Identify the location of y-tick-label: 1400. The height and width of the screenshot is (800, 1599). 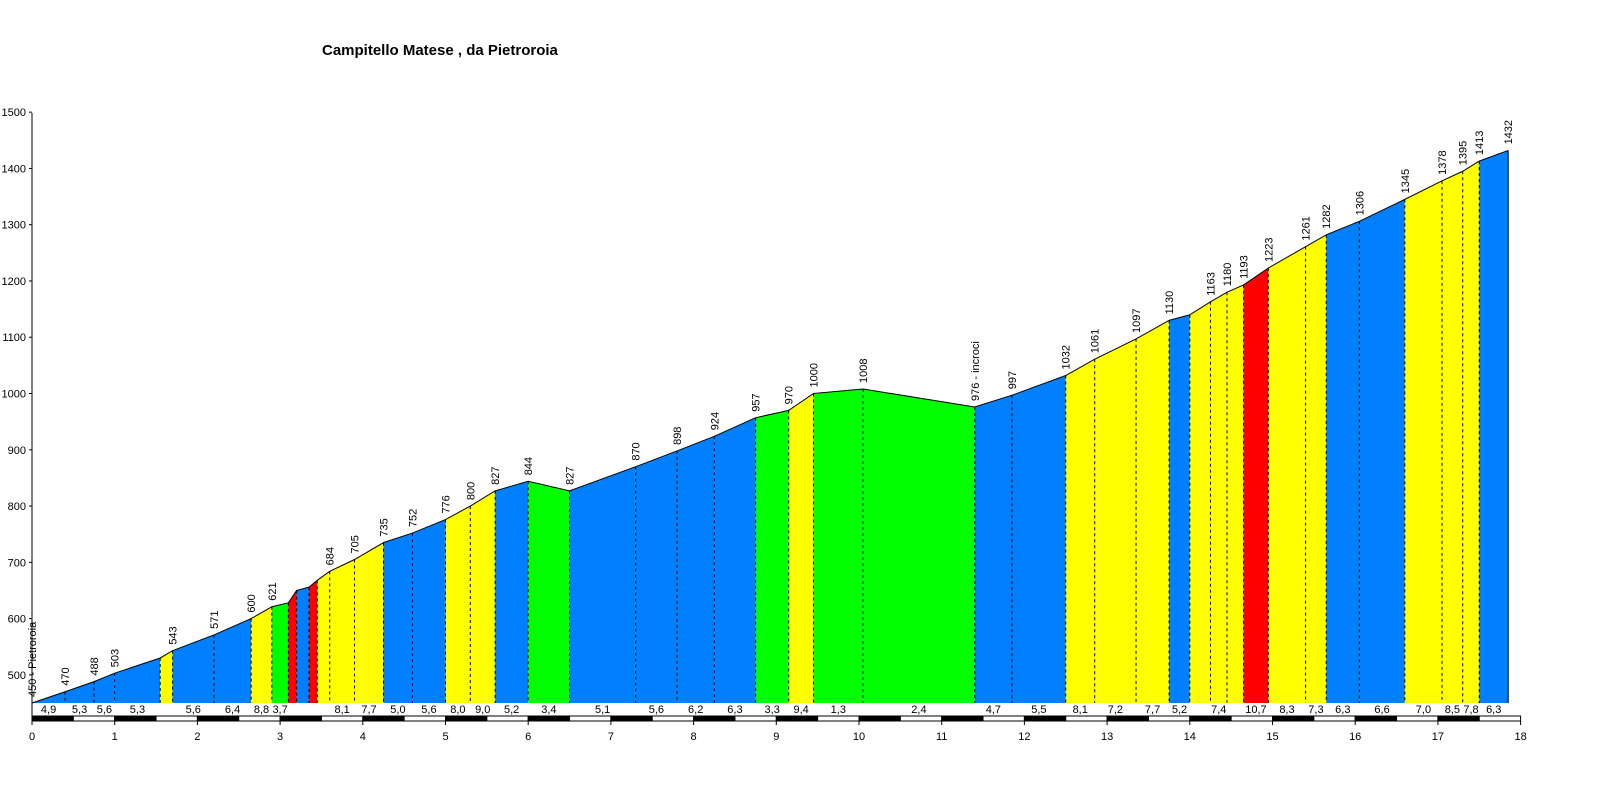
(14, 169).